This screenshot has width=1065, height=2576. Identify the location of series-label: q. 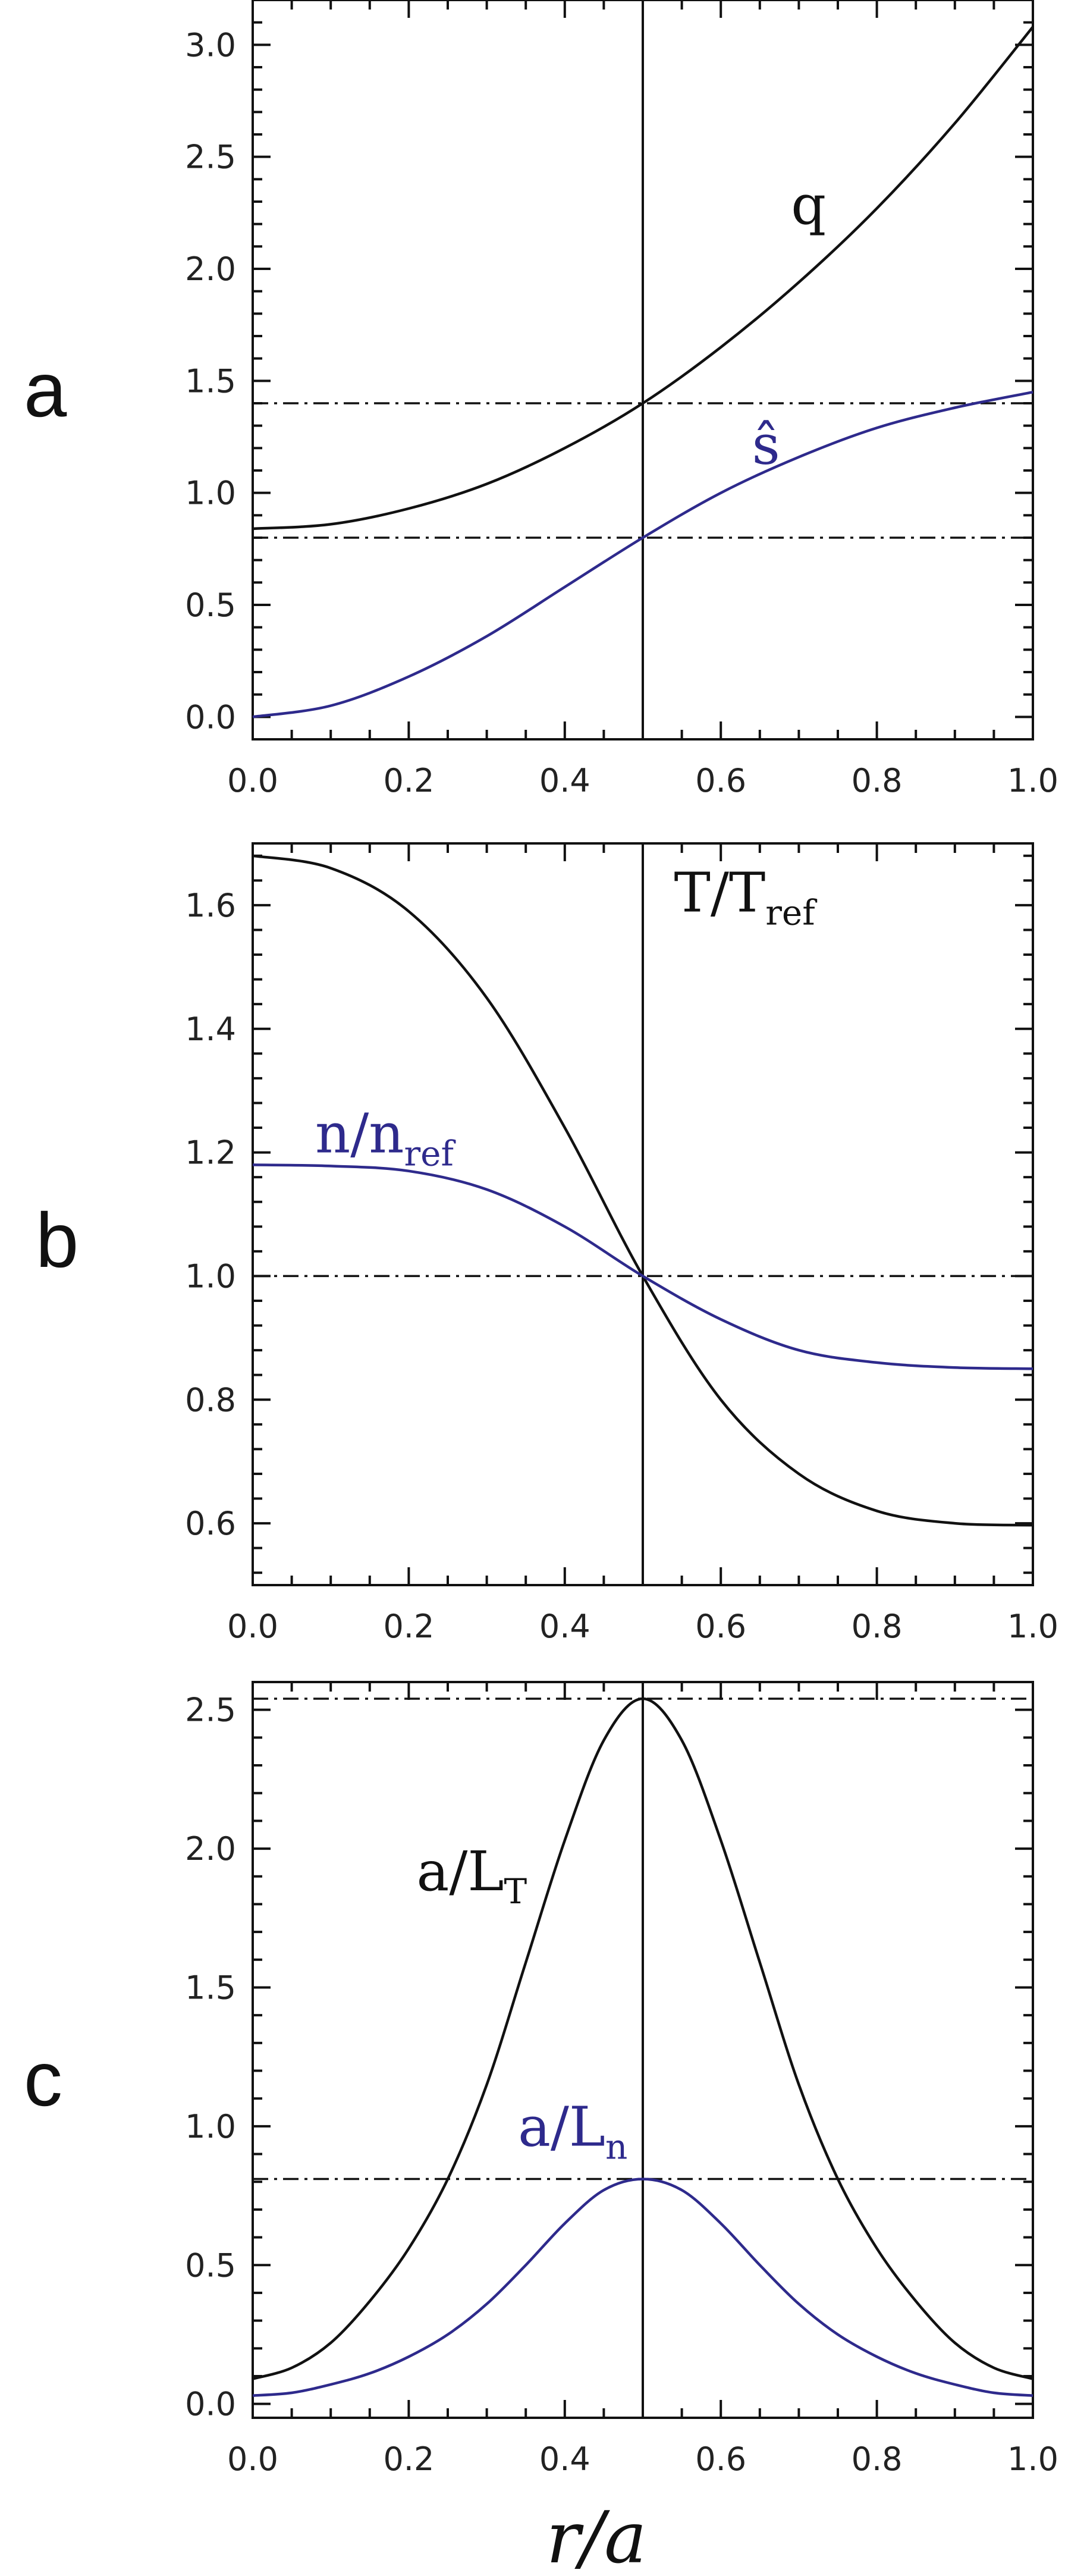
(808, 205).